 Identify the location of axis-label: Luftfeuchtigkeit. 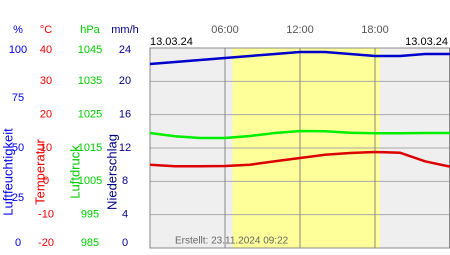
(7, 172).